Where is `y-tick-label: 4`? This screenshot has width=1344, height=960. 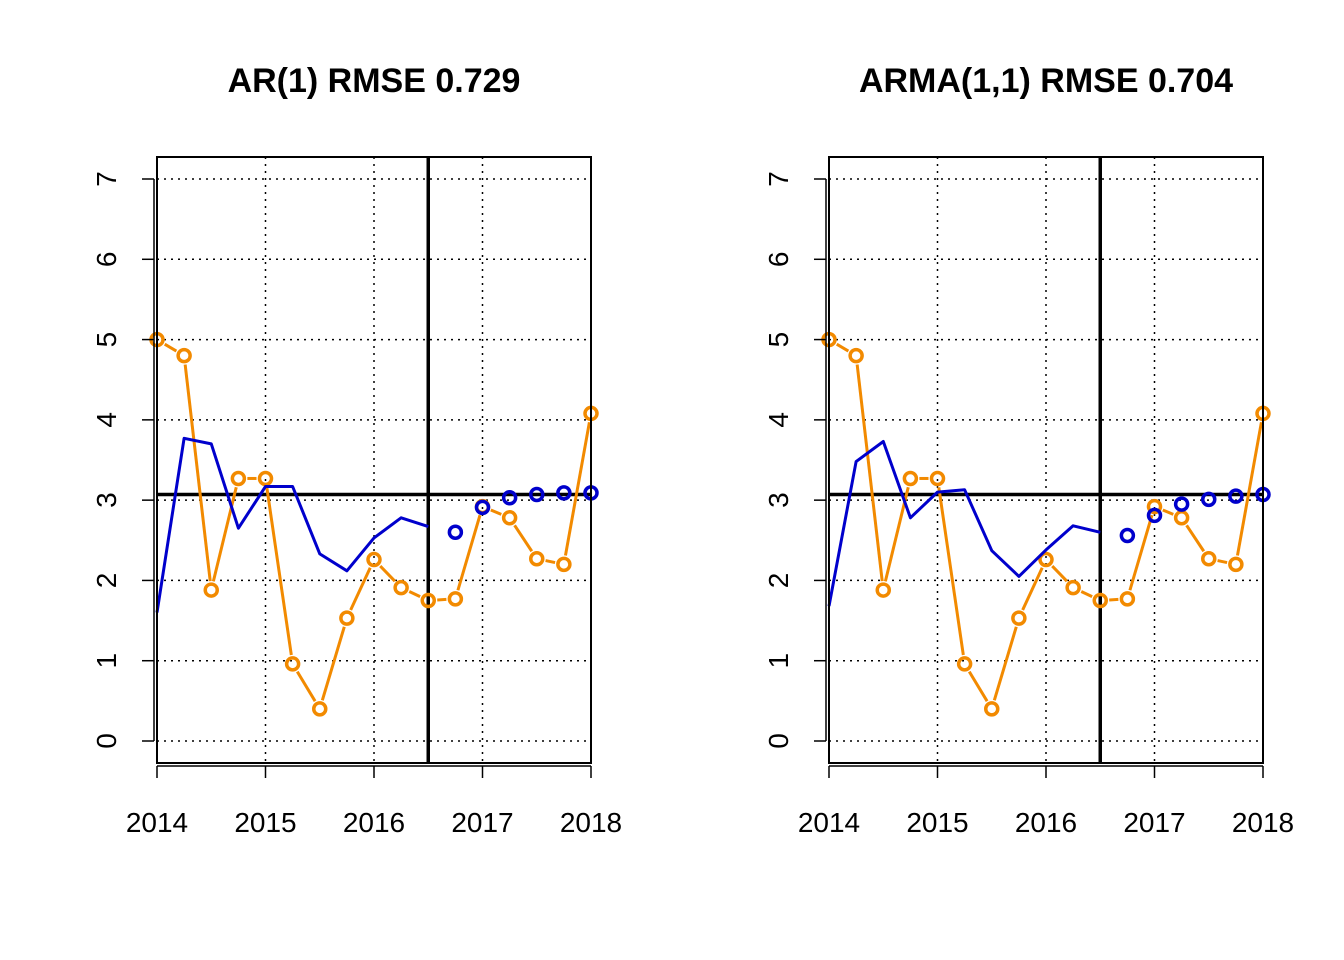
y-tick-label: 4 is located at coordinates (106, 420).